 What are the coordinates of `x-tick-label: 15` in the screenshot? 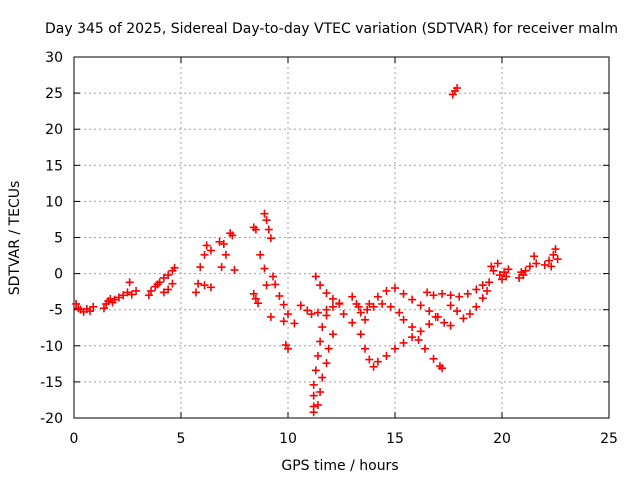 It's located at (395, 439).